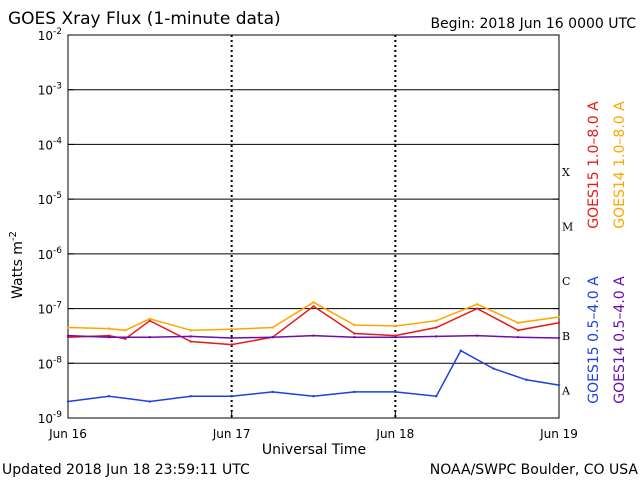  What do you see at coordinates (567, 227) in the screenshot?
I see `flare-class-label: M` at bounding box center [567, 227].